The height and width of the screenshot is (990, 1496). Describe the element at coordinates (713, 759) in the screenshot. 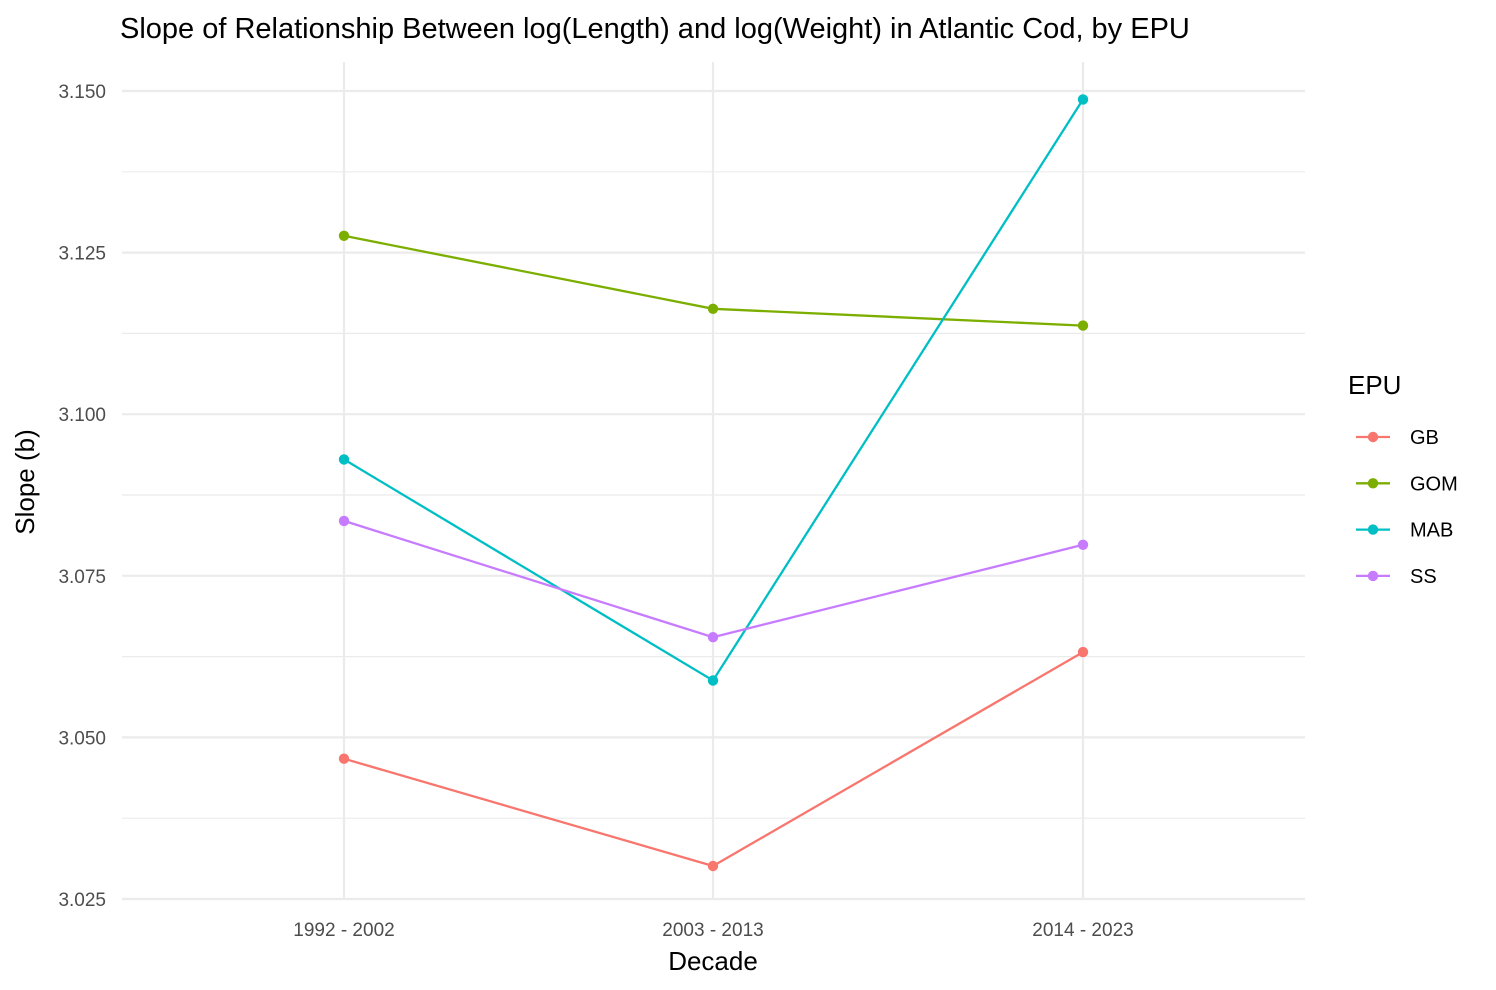

I see `series-gb` at that location.